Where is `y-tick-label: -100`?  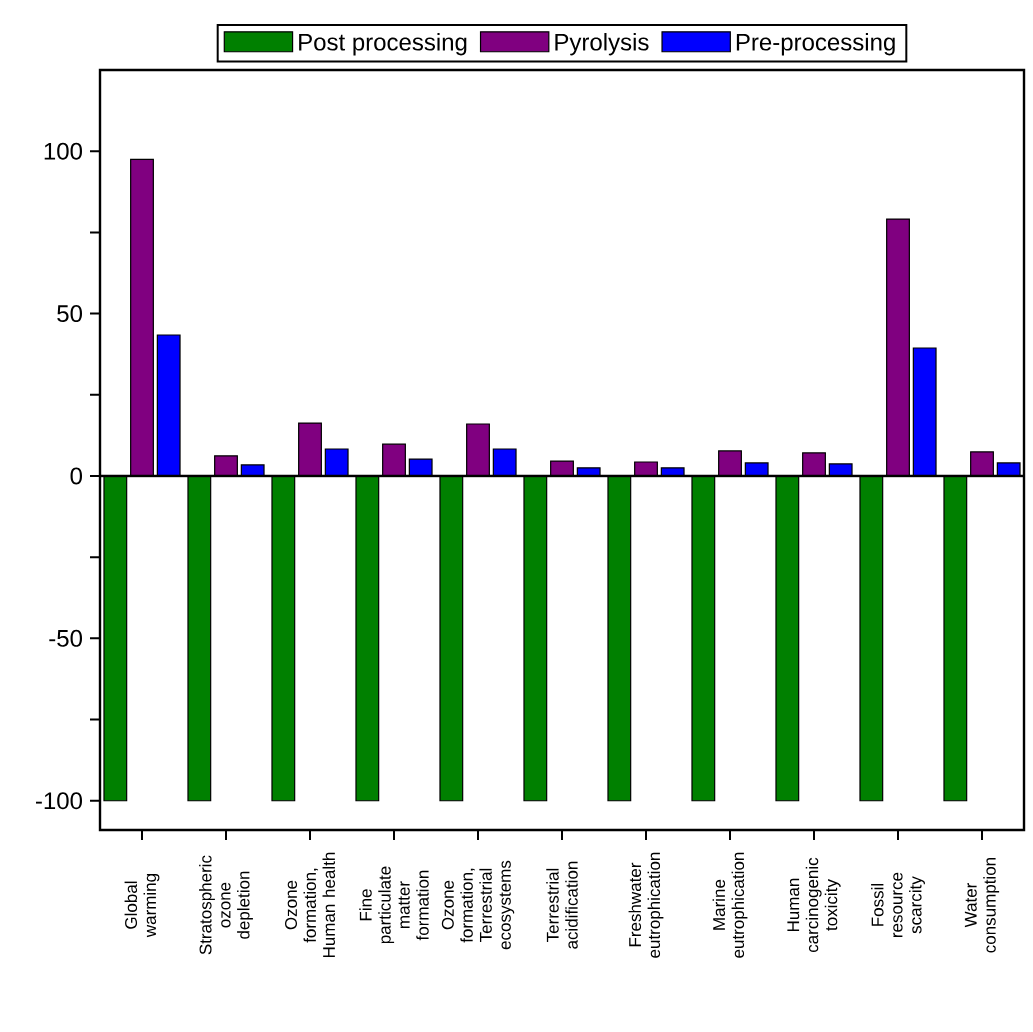 y-tick-label: -100 is located at coordinates (59, 801).